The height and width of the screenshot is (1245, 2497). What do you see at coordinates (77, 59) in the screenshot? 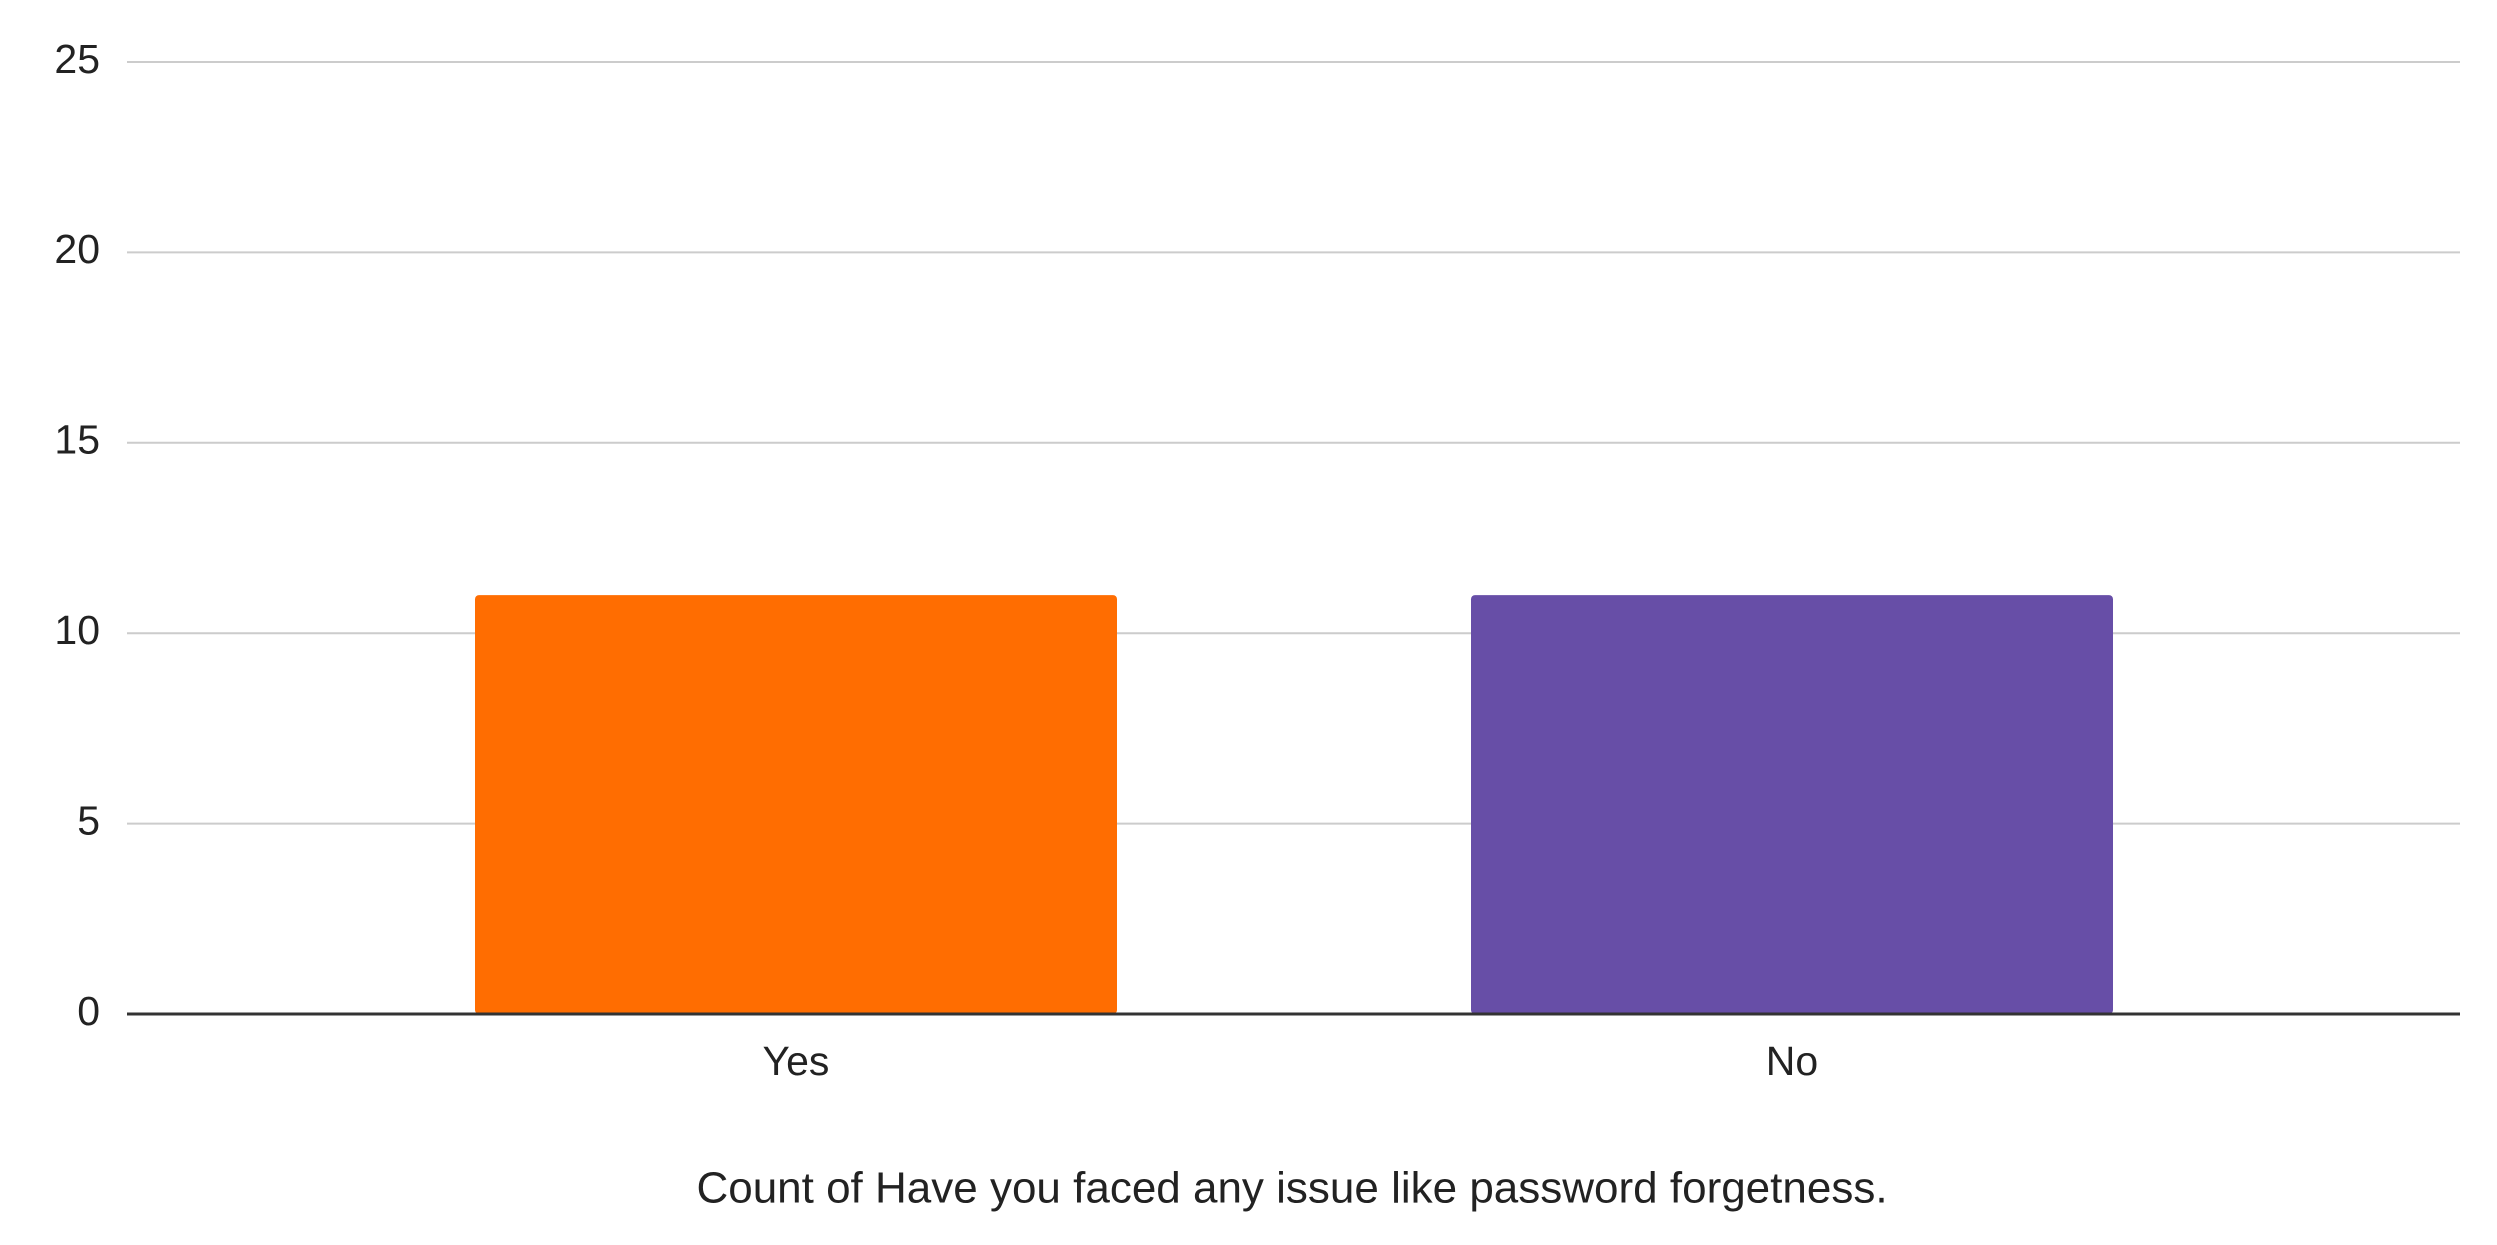
I see `y-tick-label: 25` at bounding box center [77, 59].